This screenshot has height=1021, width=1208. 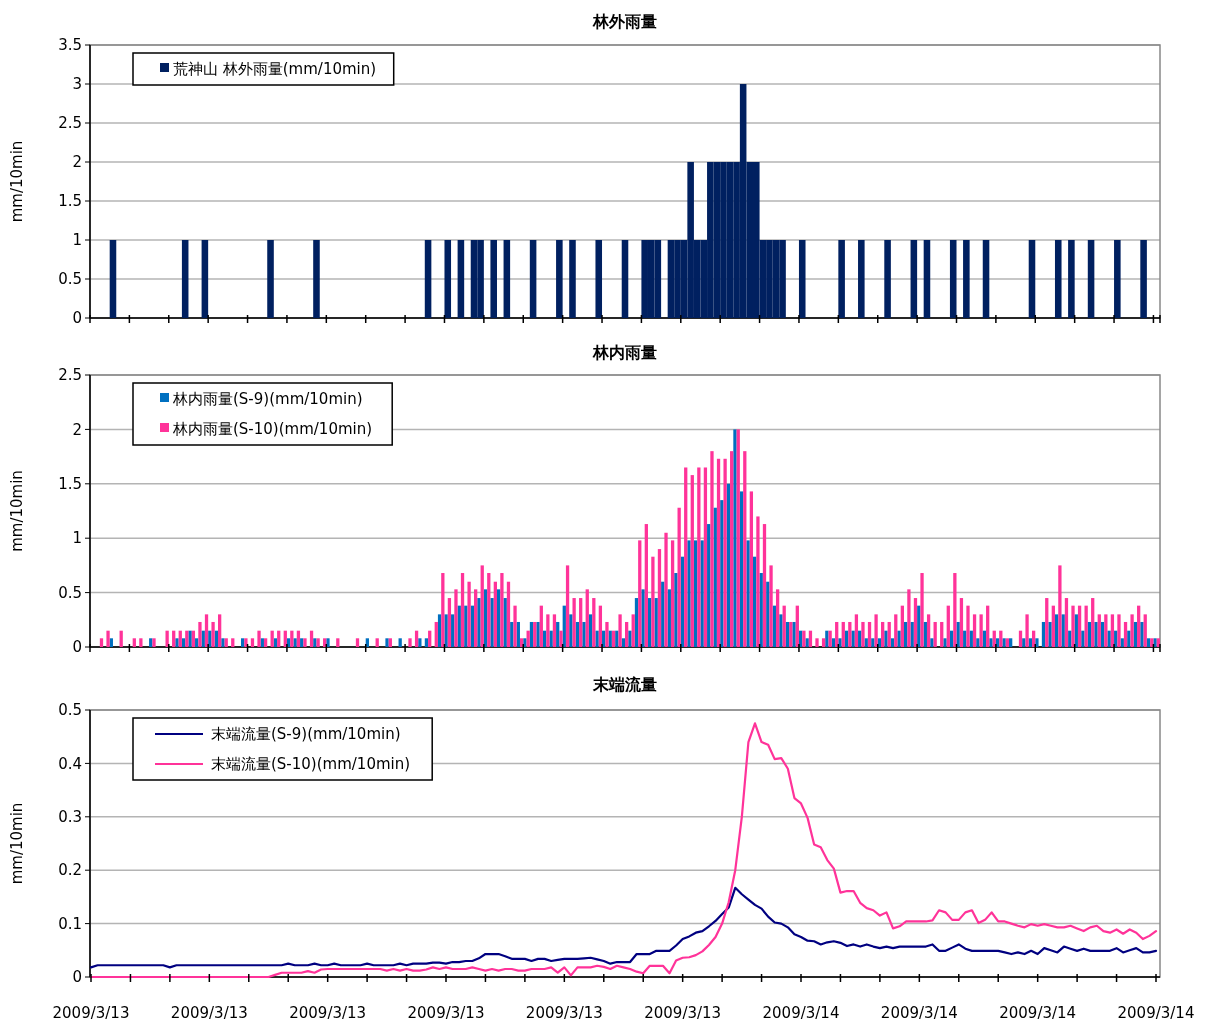 I want to click on y-tick-label: 0.3, so click(x=70, y=817).